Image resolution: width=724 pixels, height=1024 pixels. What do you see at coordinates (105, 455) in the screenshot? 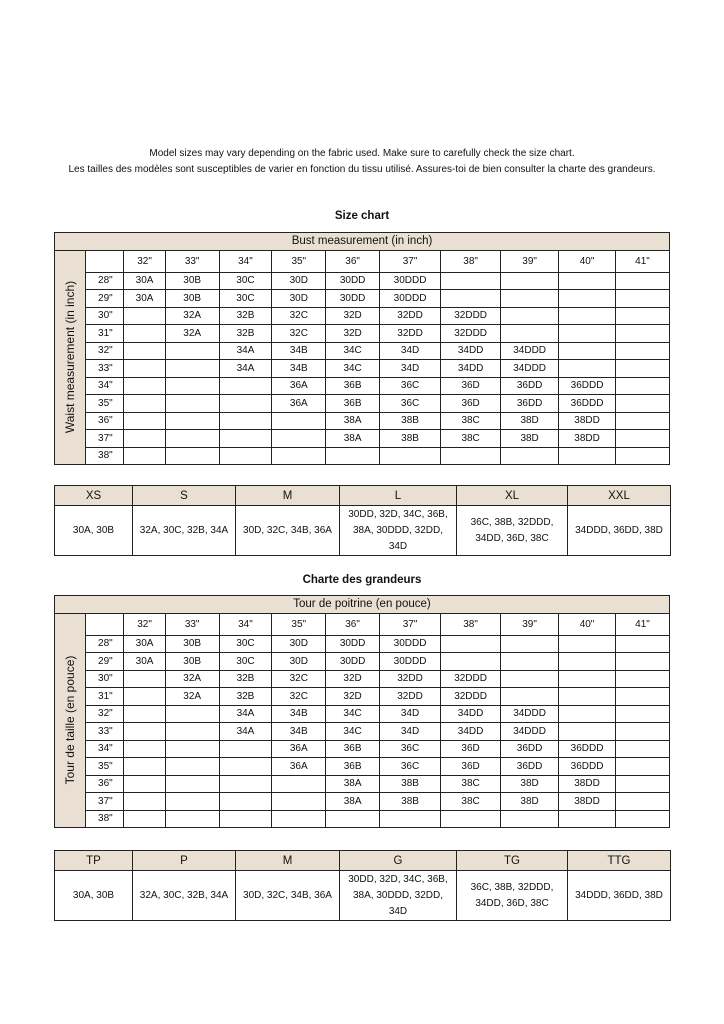
I see `waist-size-label: 38"` at bounding box center [105, 455].